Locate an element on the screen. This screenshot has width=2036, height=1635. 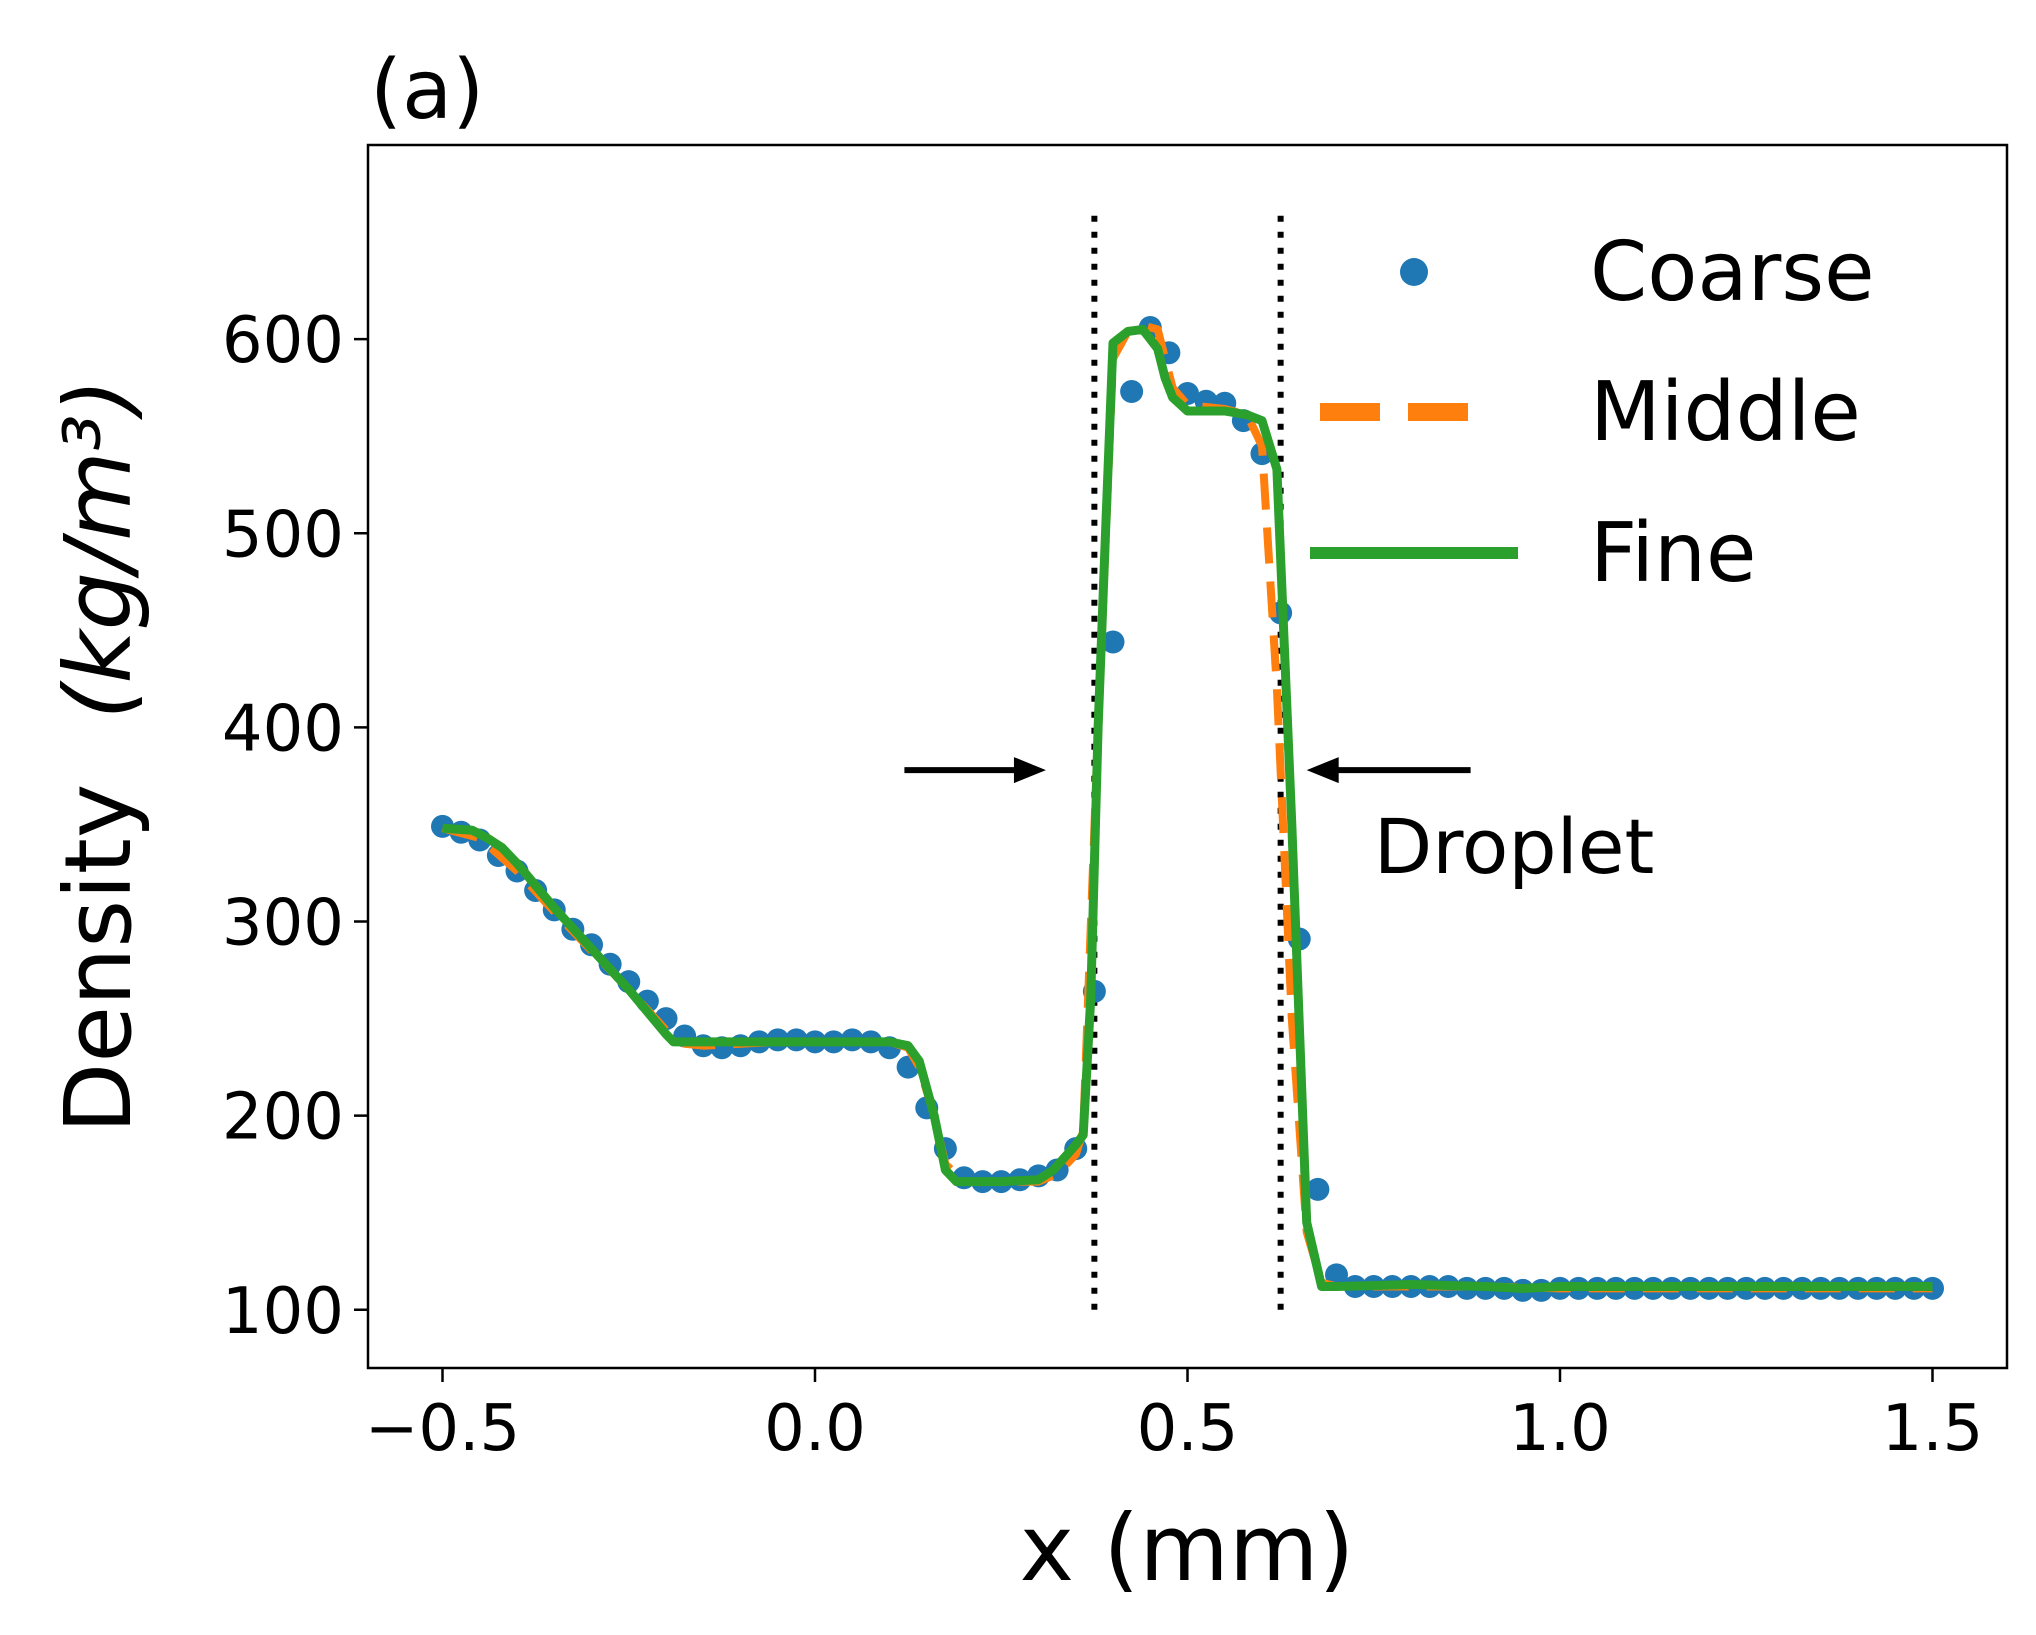
x-tick-label: 0.0 is located at coordinates (815, 1429).